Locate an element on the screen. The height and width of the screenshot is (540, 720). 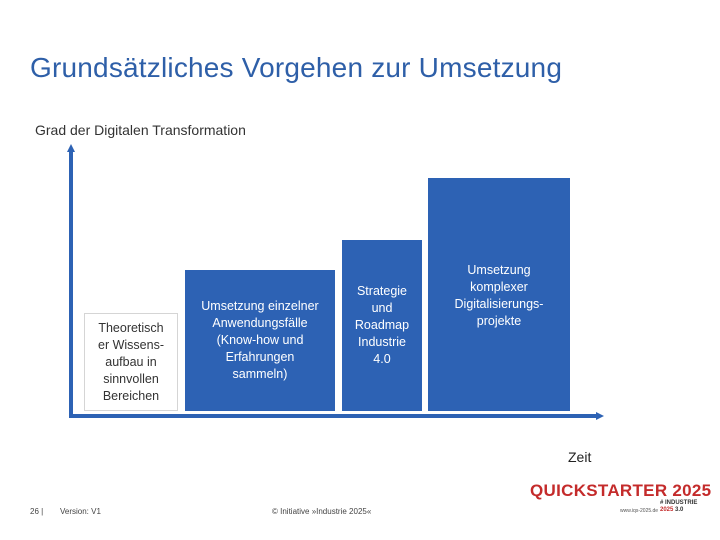
x-axis-label: Zeit is located at coordinates (580, 457).